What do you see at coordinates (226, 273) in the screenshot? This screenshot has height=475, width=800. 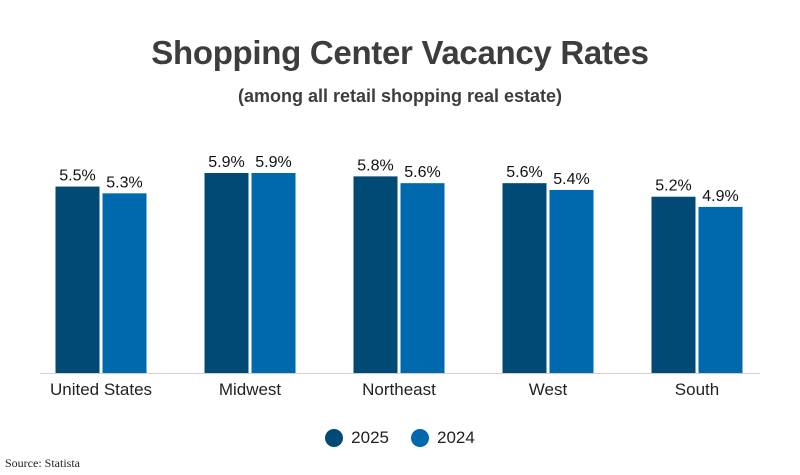 I see `bar-2025-midwest` at bounding box center [226, 273].